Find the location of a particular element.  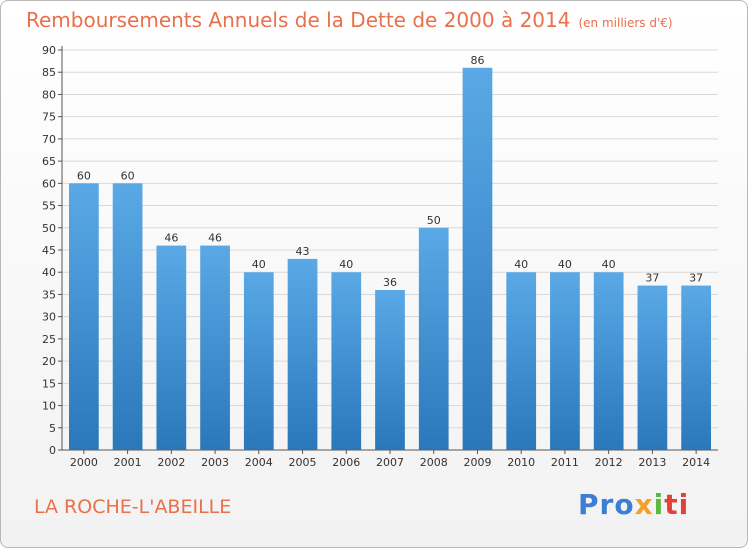

y-tick-label: 45 is located at coordinates (49, 250).